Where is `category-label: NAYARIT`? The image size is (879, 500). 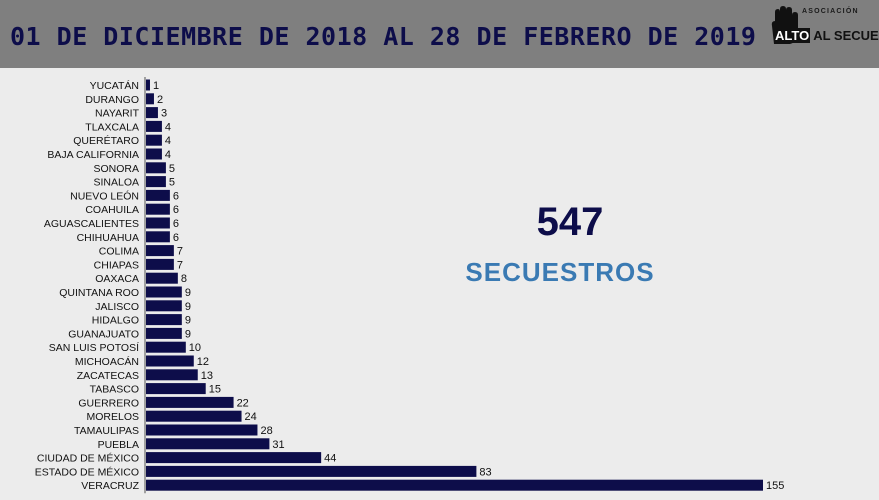
category-label: NAYARIT is located at coordinates (117, 114).